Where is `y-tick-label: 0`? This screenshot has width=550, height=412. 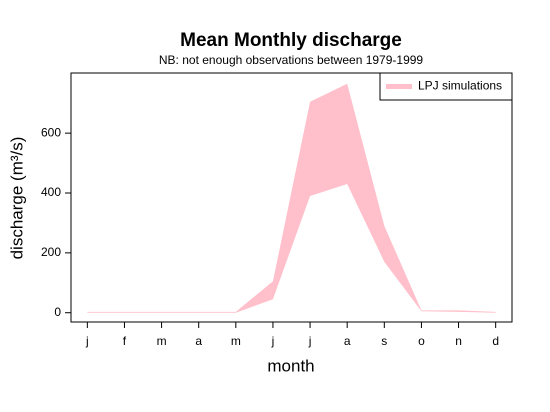
y-tick-label: 0 is located at coordinates (57, 312).